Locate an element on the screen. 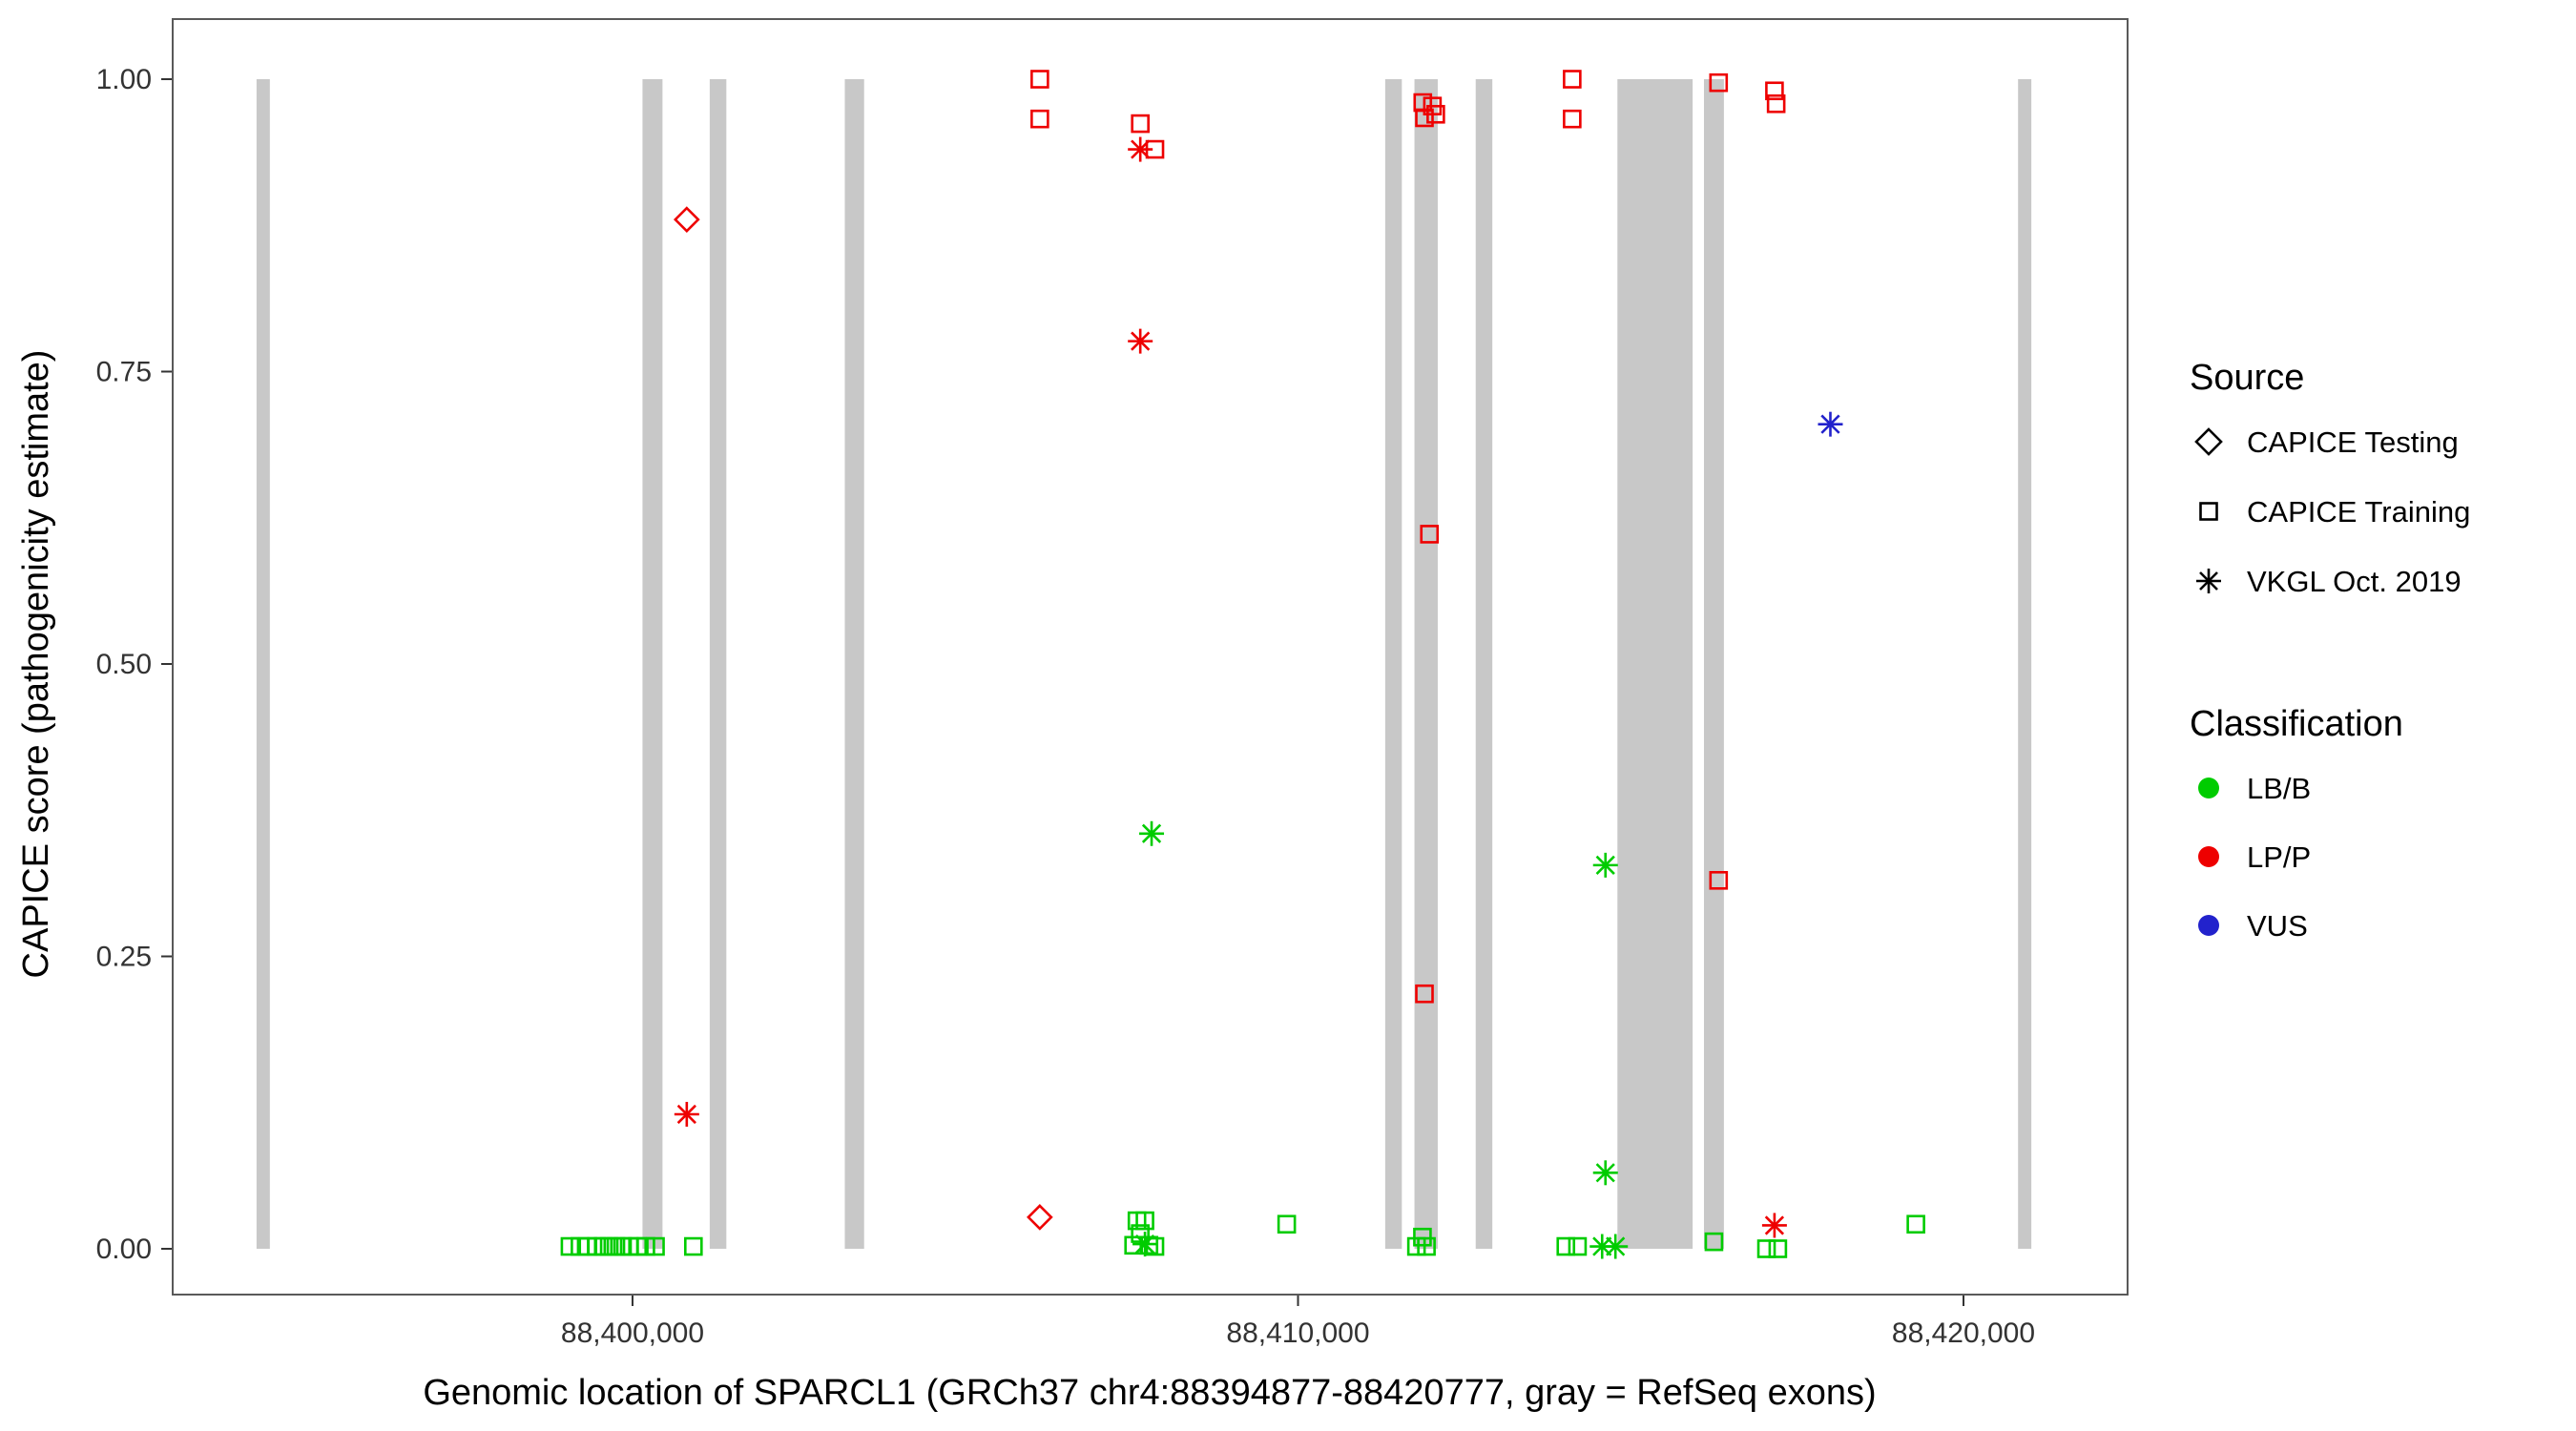  lbb-color-dot-icon is located at coordinates (2208, 788).